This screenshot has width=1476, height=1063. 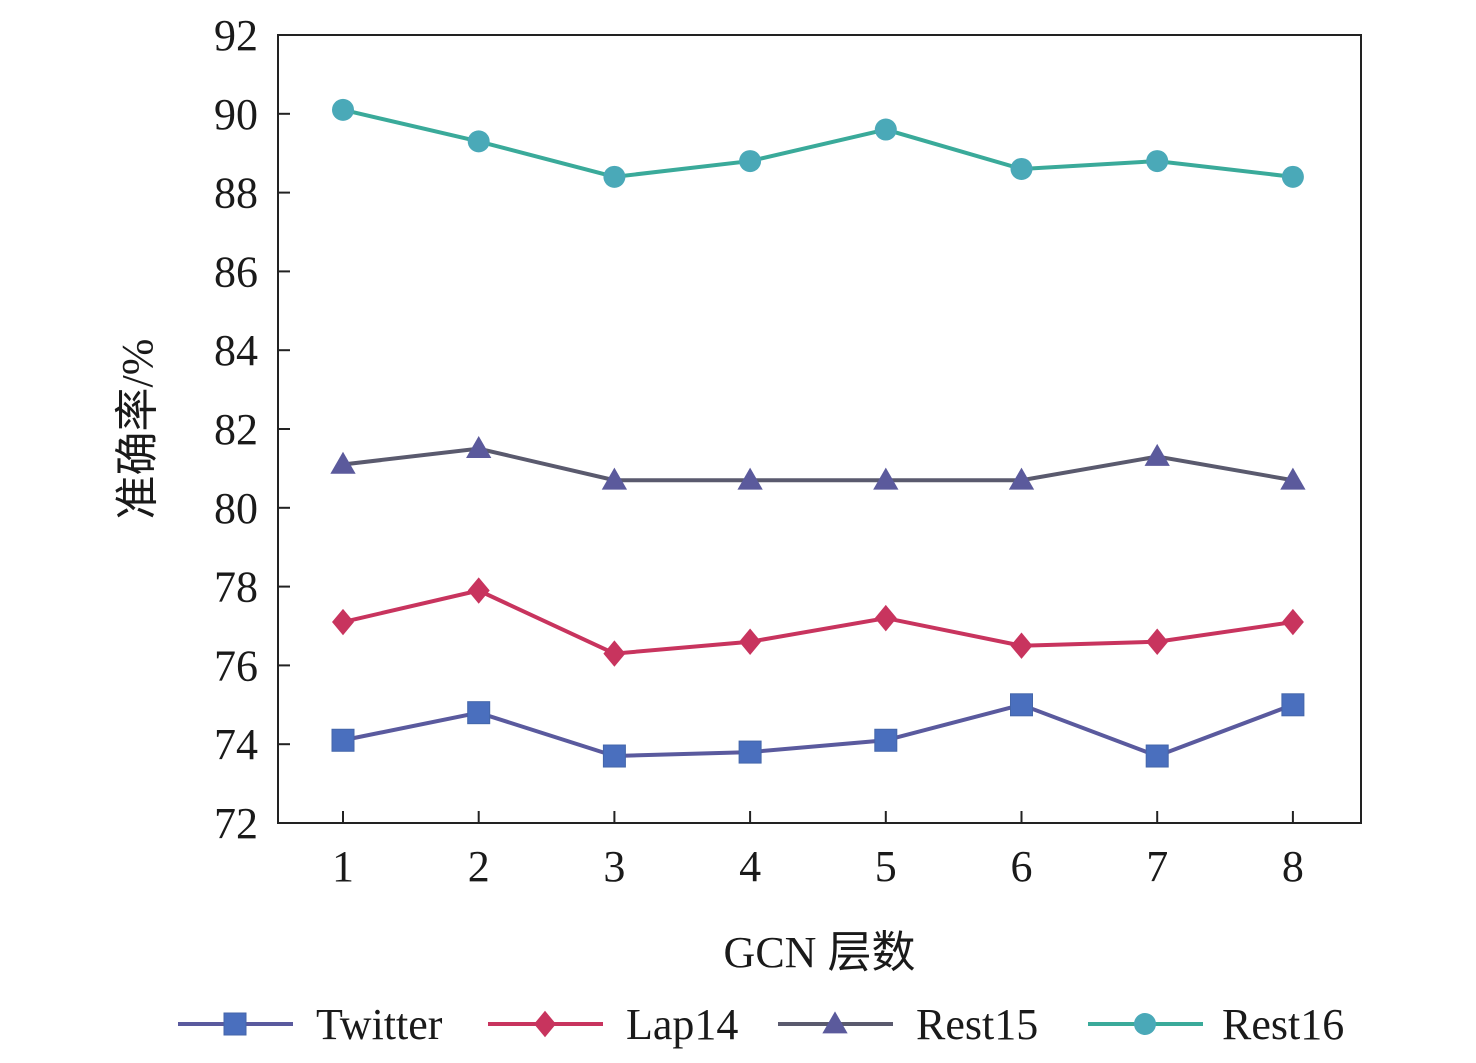 I want to click on legend-marker-rest16, so click(x=1145, y=1024).